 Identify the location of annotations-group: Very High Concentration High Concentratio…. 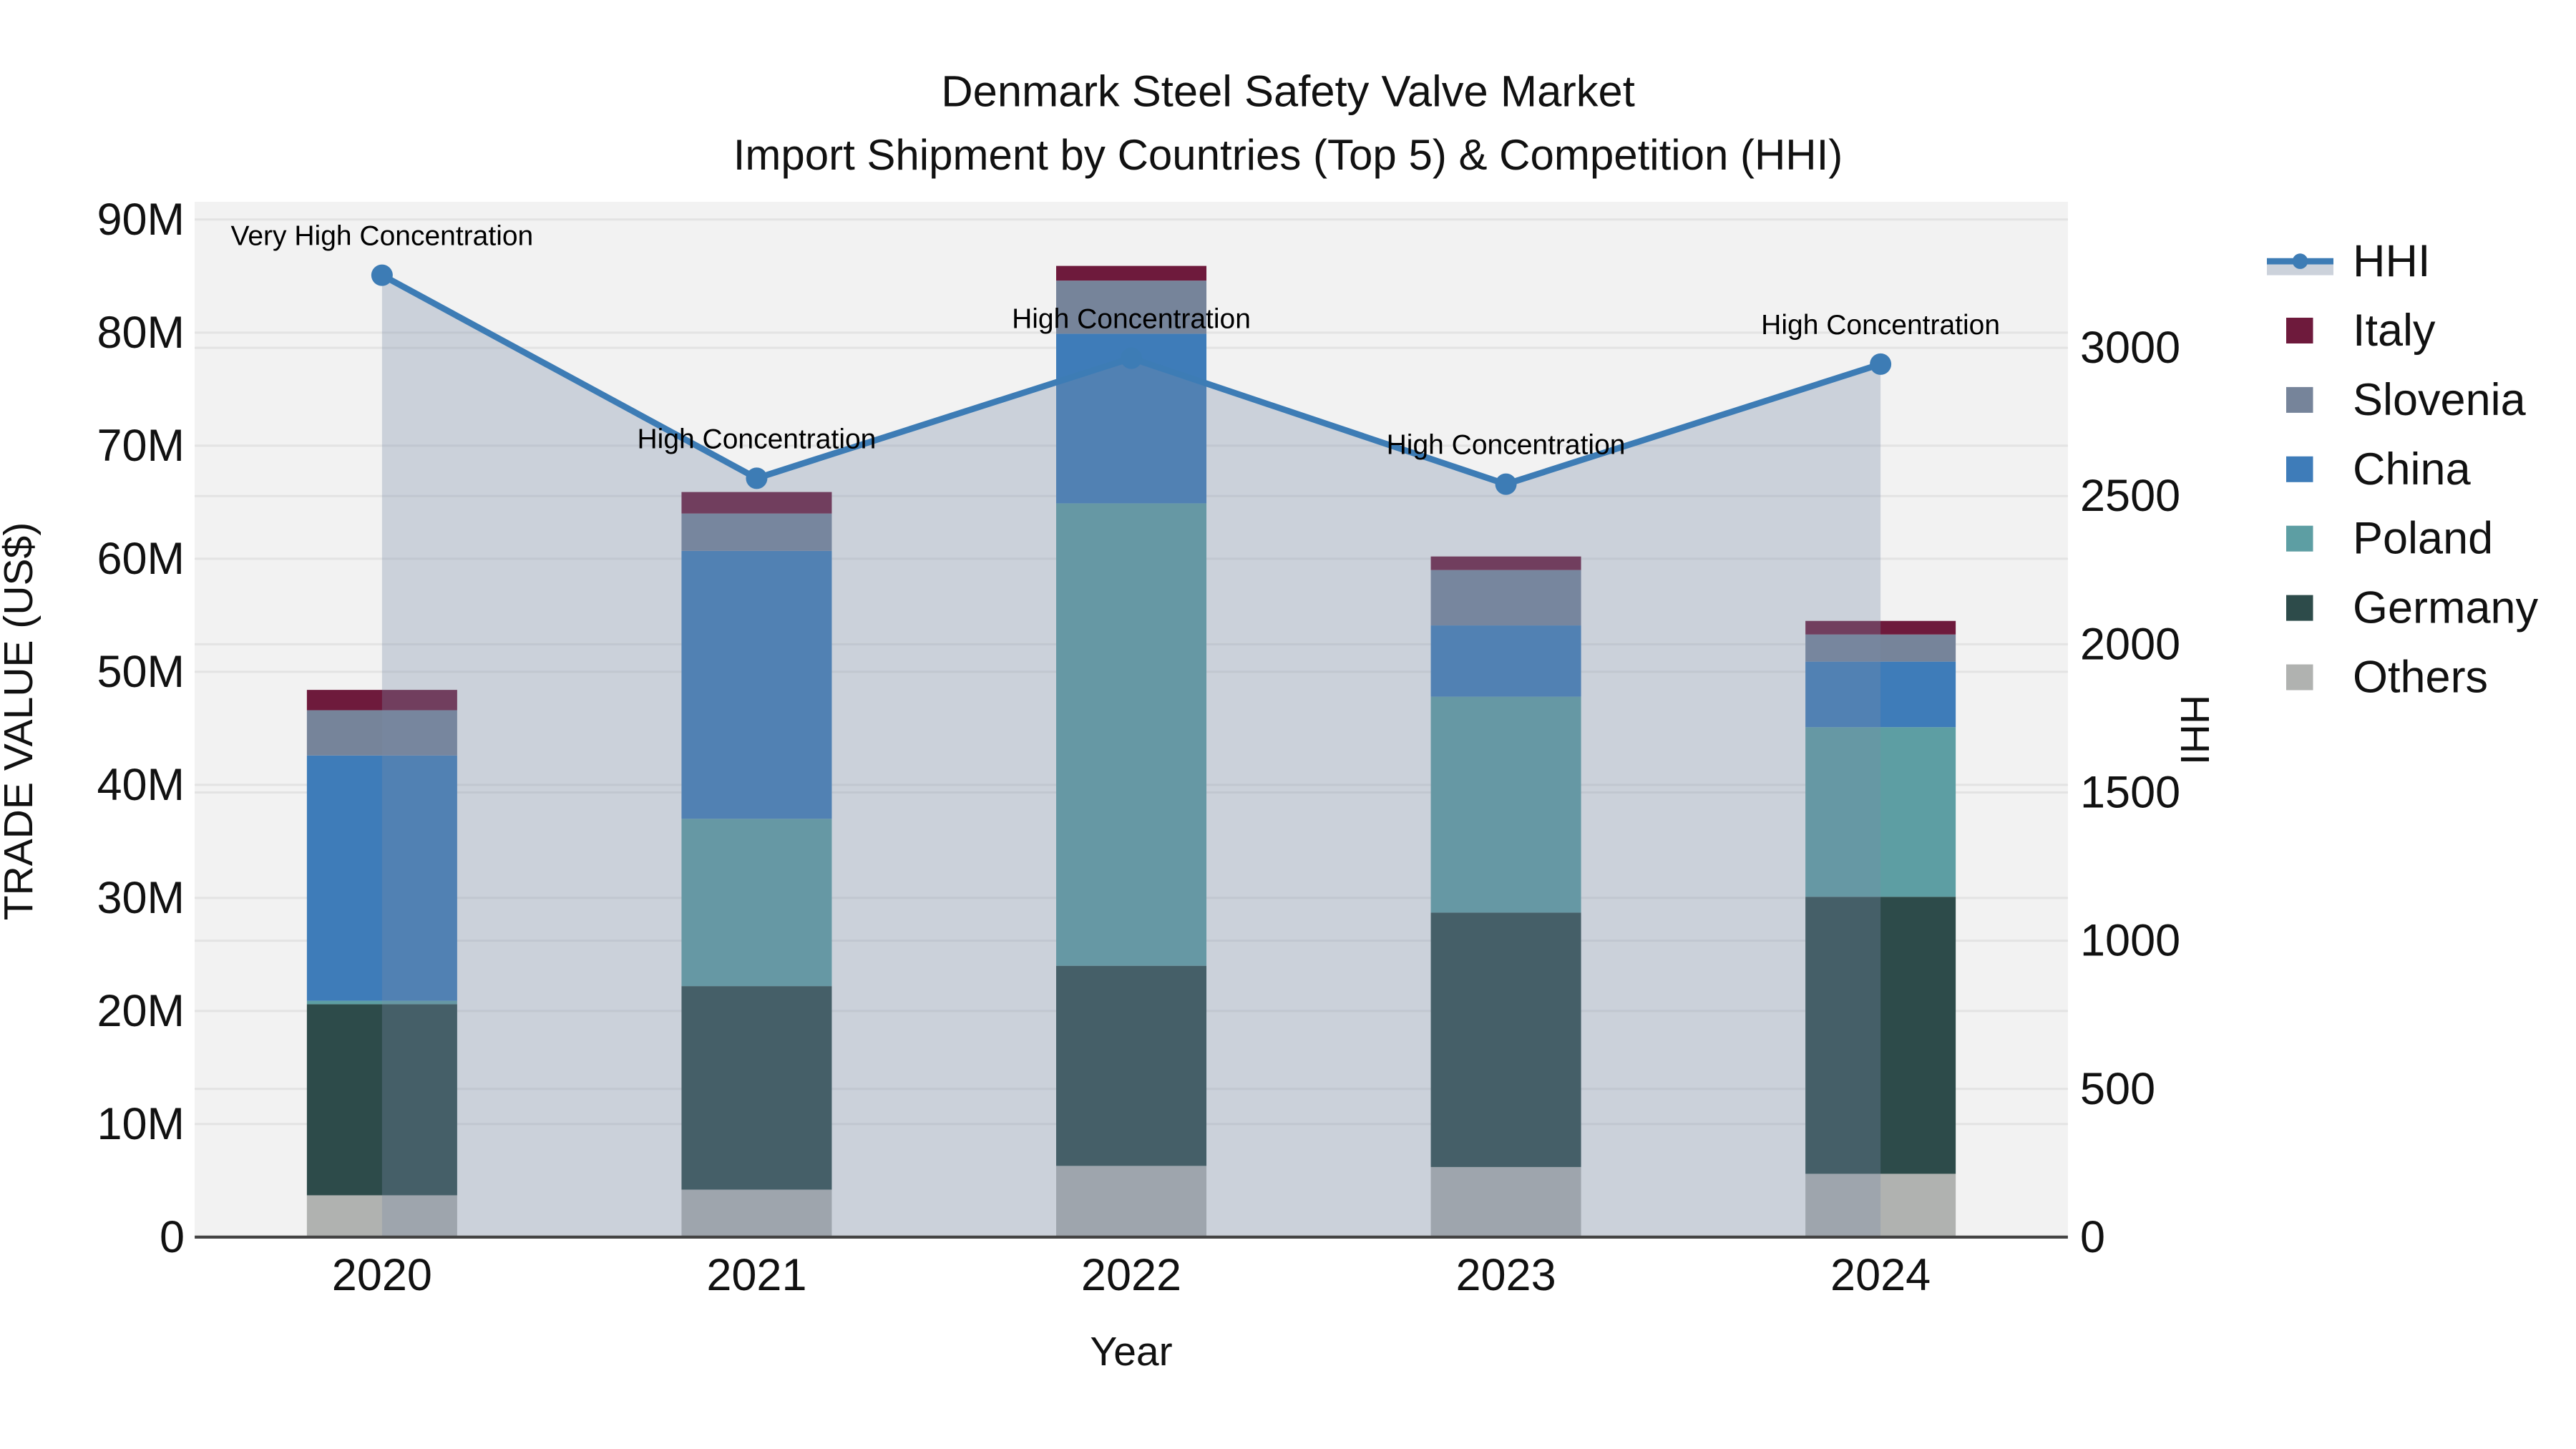
(1116, 341).